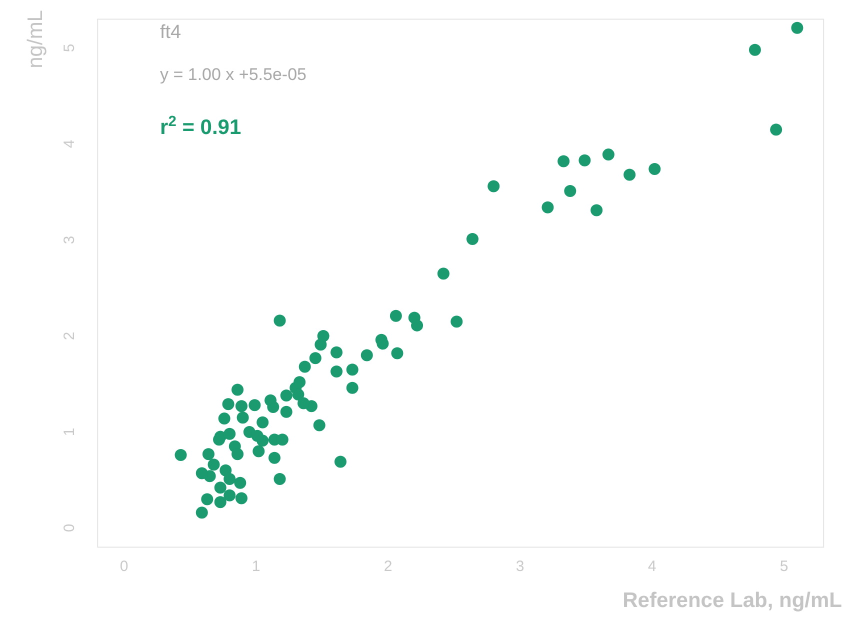  What do you see at coordinates (35, 39) in the screenshot?
I see `y-axis-title: ng/mL` at bounding box center [35, 39].